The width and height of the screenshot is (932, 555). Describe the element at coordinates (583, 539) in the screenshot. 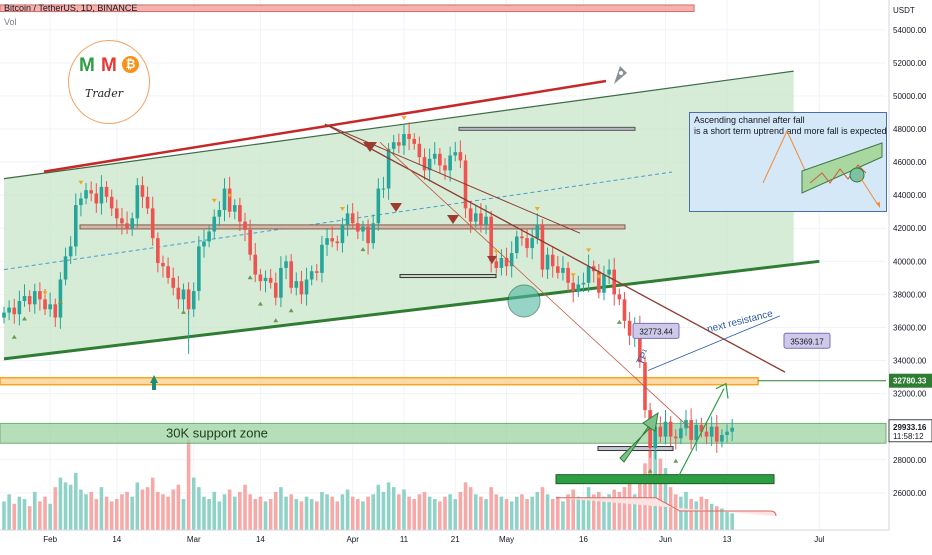

I see `time-tick-label: 16` at that location.